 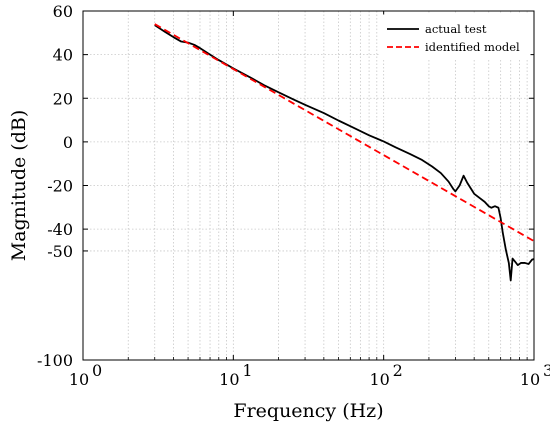 What do you see at coordinates (398, 370) in the screenshot?
I see `x-tick-label-exponent: 2` at bounding box center [398, 370].